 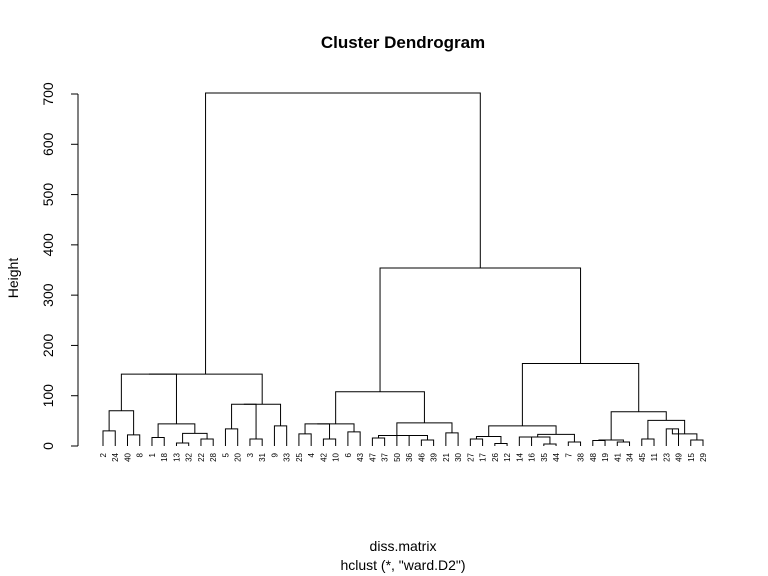 What do you see at coordinates (385, 456) in the screenshot?
I see `leaf-label: 37` at bounding box center [385, 456].